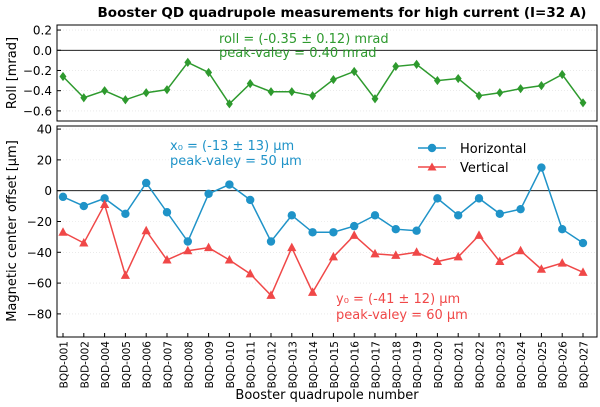  Describe the element at coordinates (377, 364) in the screenshot. I see `x-tick-label: BQD-017` at that location.